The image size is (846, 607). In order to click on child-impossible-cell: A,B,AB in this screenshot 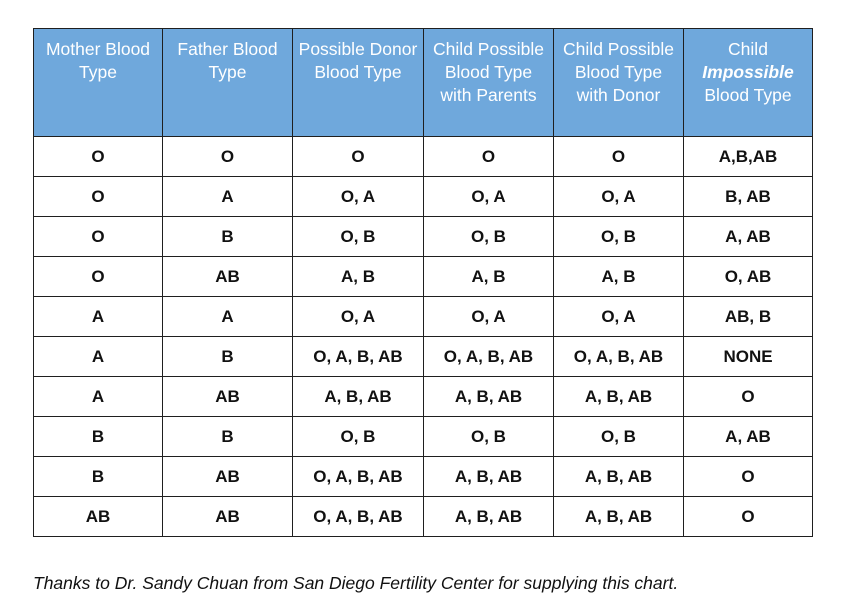, I will do `click(748, 156)`.